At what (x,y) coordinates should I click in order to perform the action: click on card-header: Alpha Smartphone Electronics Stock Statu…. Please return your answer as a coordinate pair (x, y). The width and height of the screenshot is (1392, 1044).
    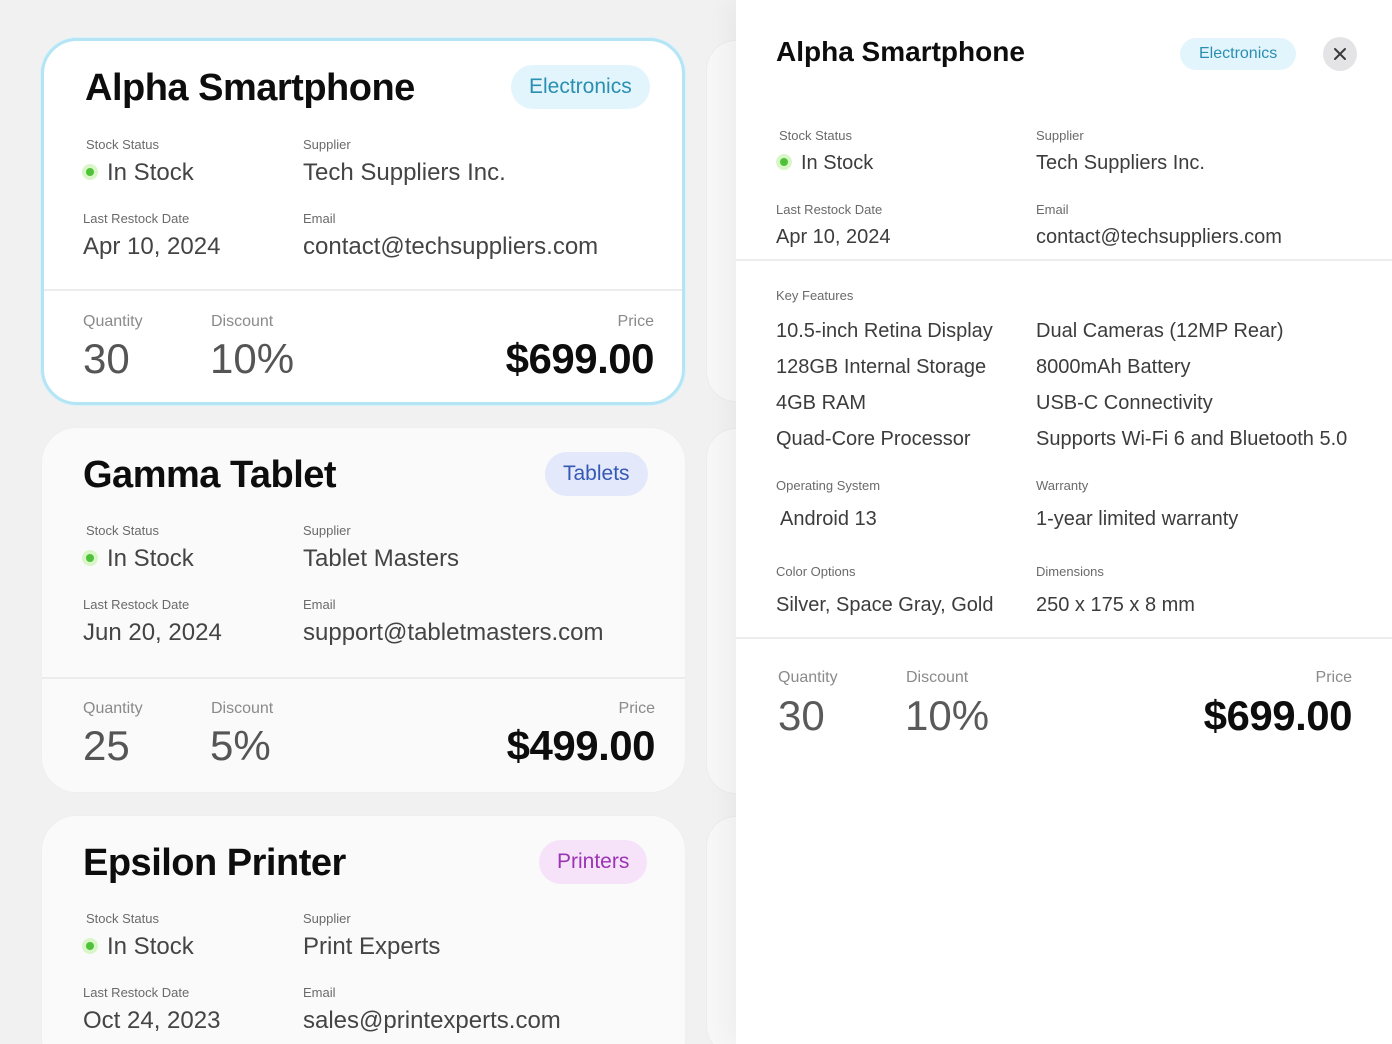
    Looking at the image, I should click on (363, 165).